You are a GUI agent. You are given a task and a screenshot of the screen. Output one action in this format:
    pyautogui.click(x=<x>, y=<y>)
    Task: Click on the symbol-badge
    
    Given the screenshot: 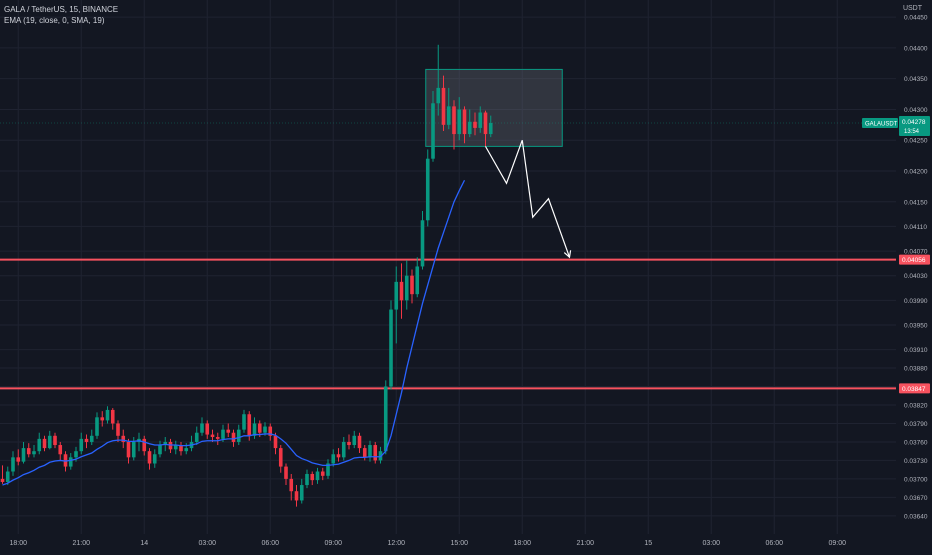 What is the action you would take?
    pyautogui.click(x=880, y=122)
    